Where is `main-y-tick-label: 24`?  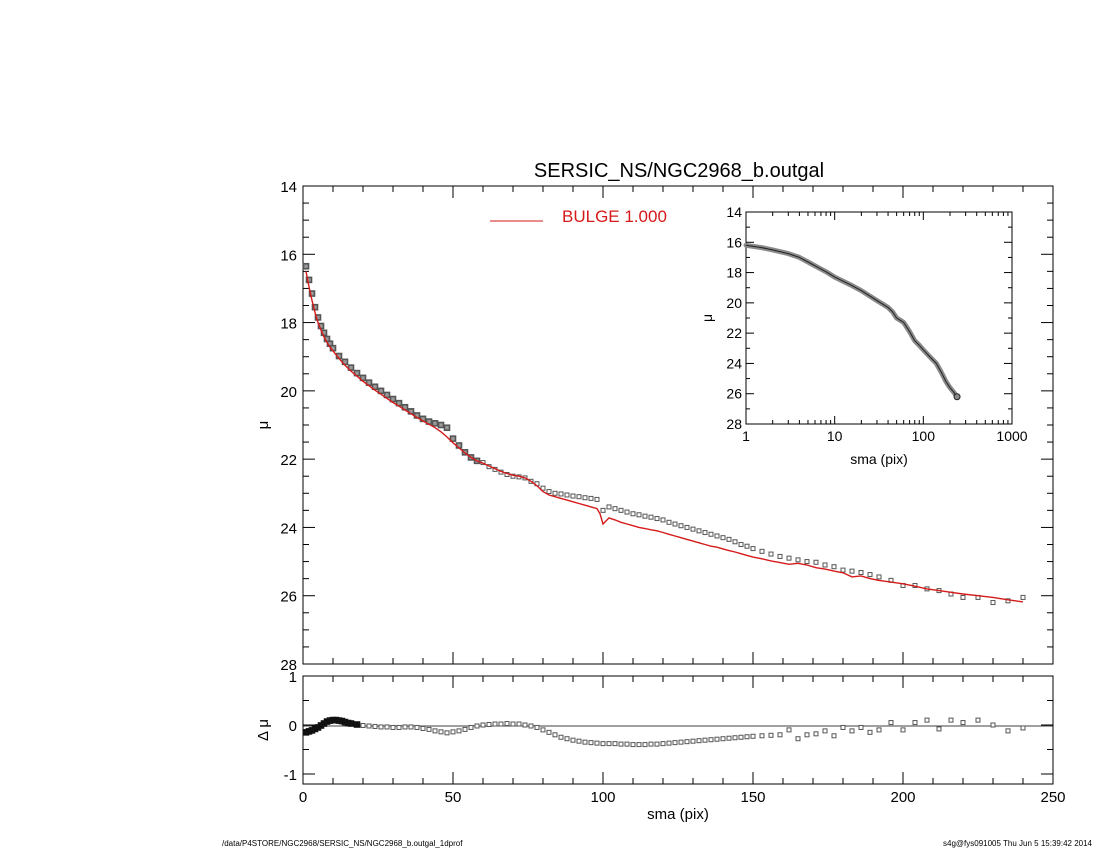 main-y-tick-label: 24 is located at coordinates (288, 528).